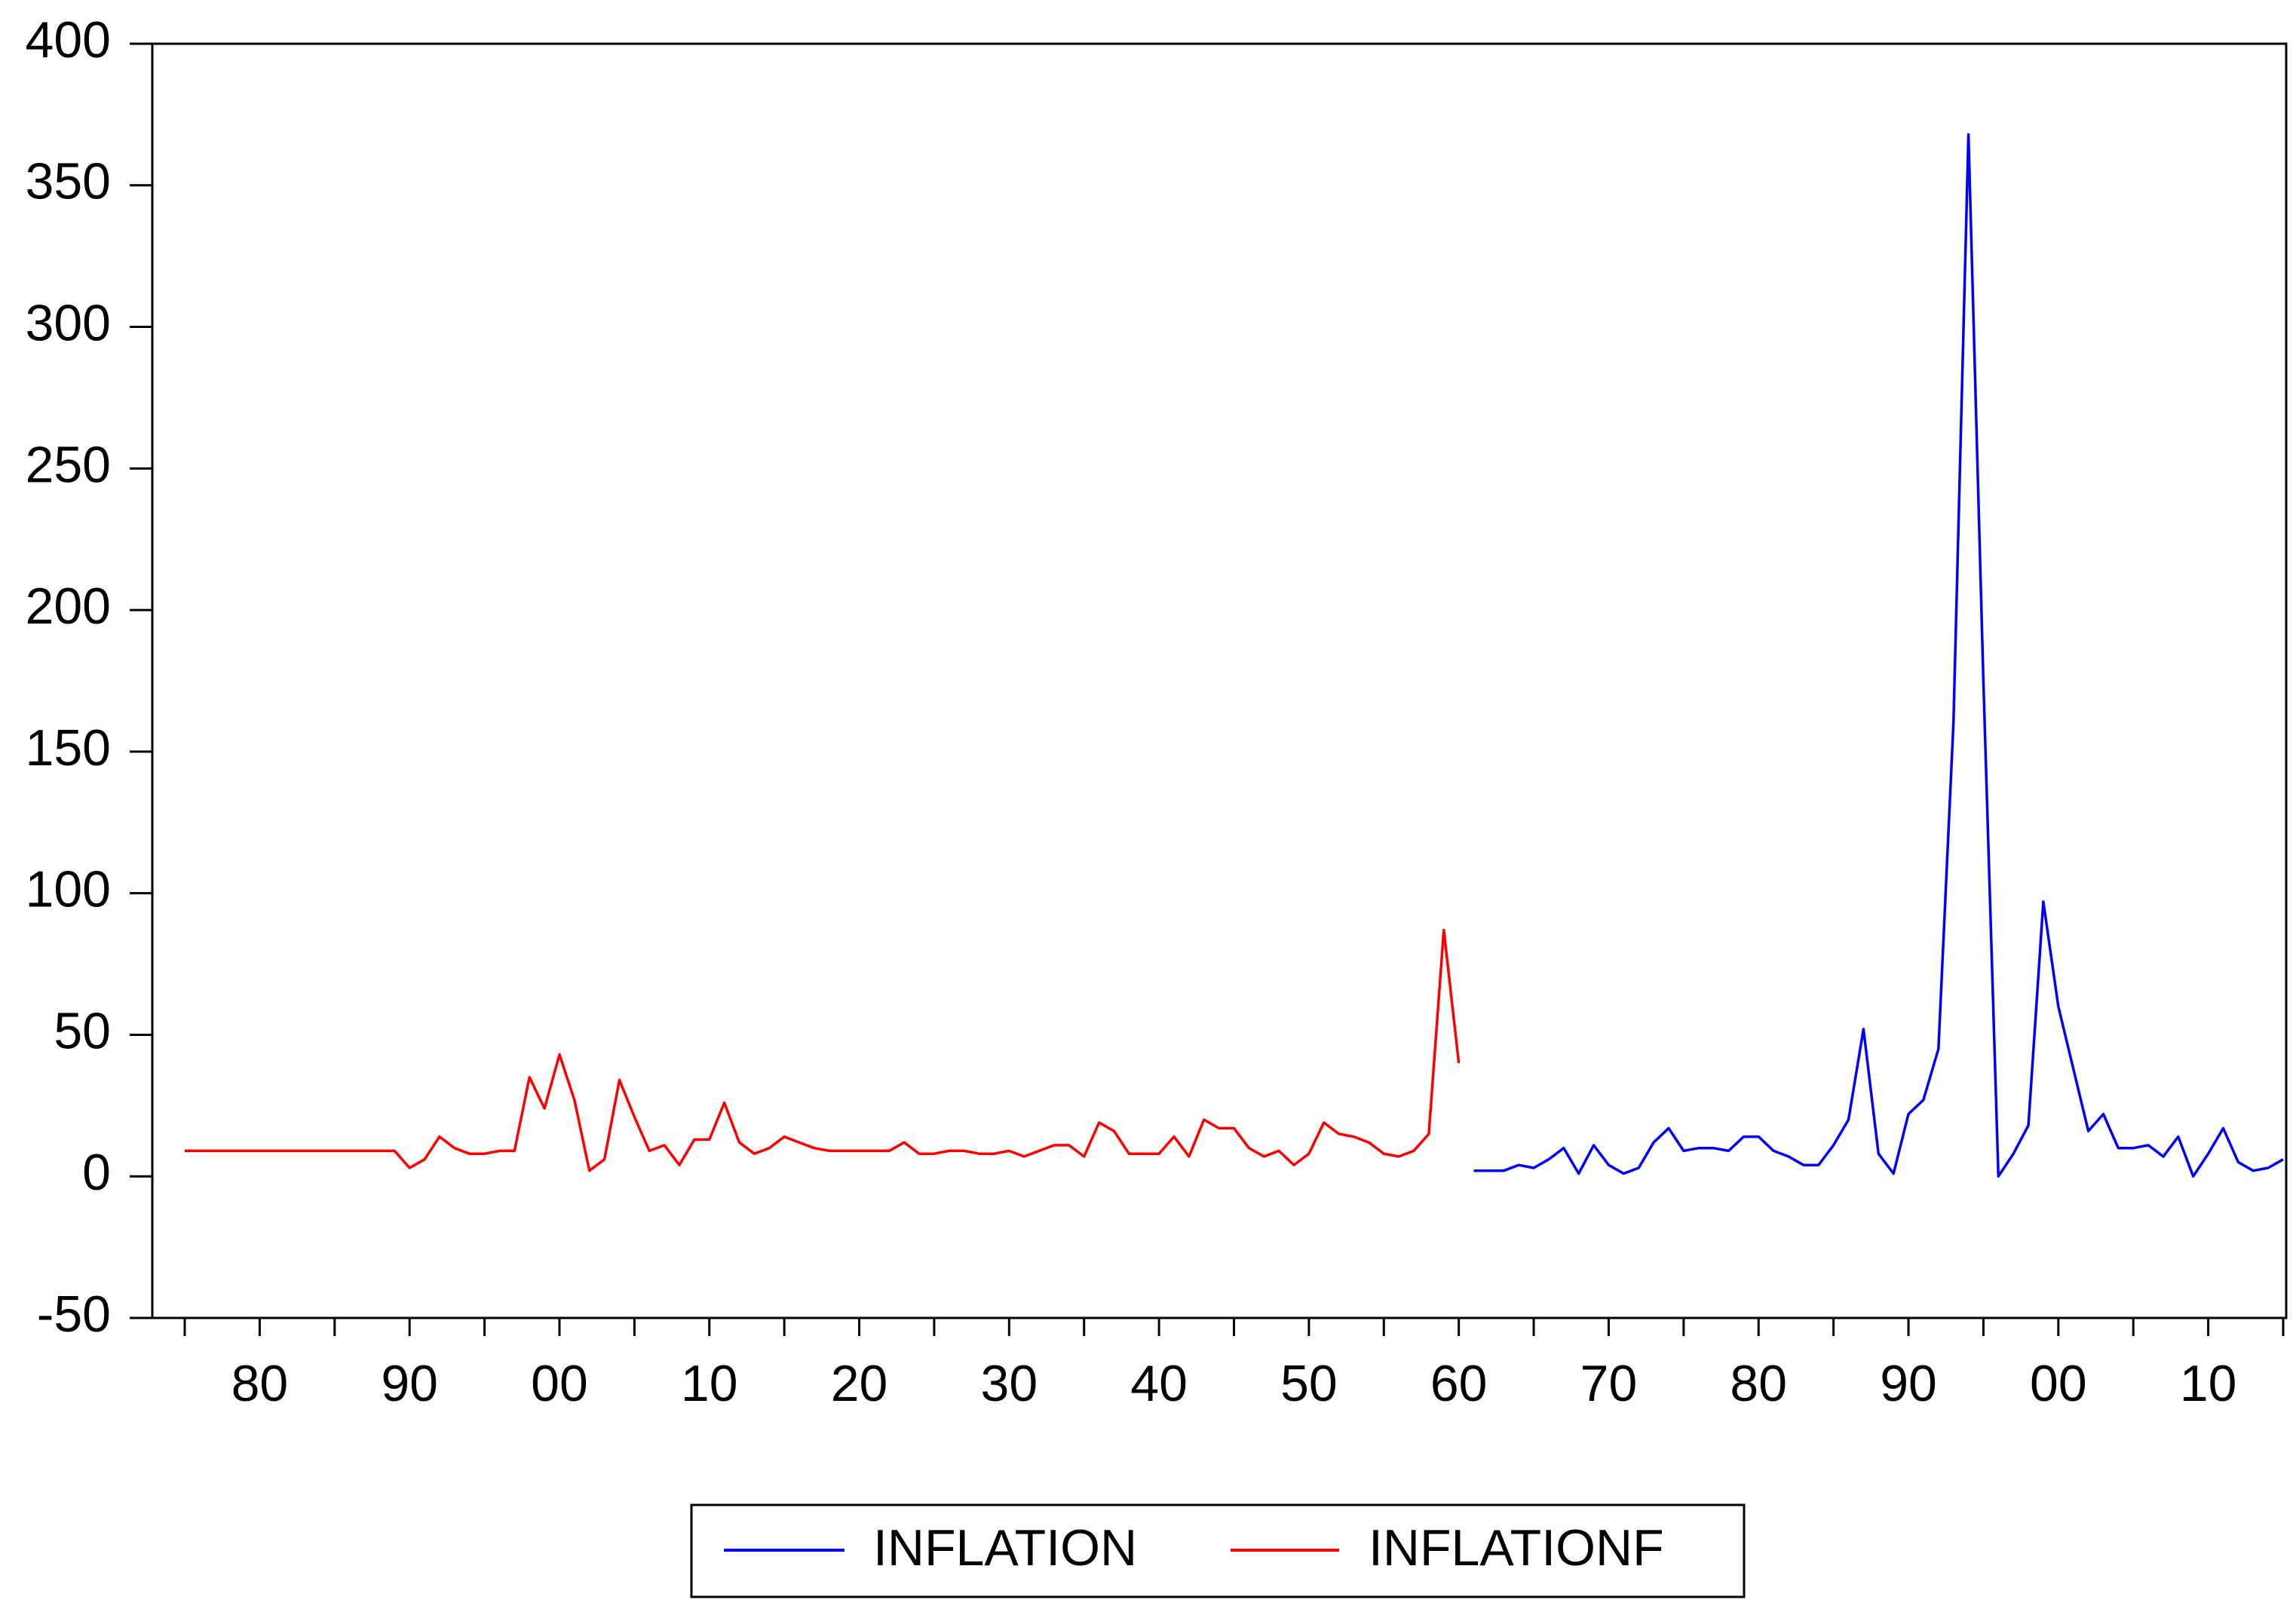  What do you see at coordinates (1309, 1383) in the screenshot?
I see `x-tick-label: 50` at bounding box center [1309, 1383].